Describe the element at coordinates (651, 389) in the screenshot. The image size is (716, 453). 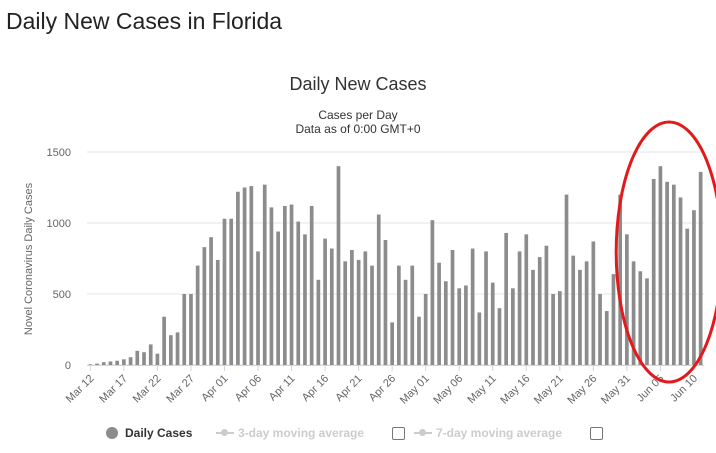
I see `x-tick-label: Jun 05` at that location.